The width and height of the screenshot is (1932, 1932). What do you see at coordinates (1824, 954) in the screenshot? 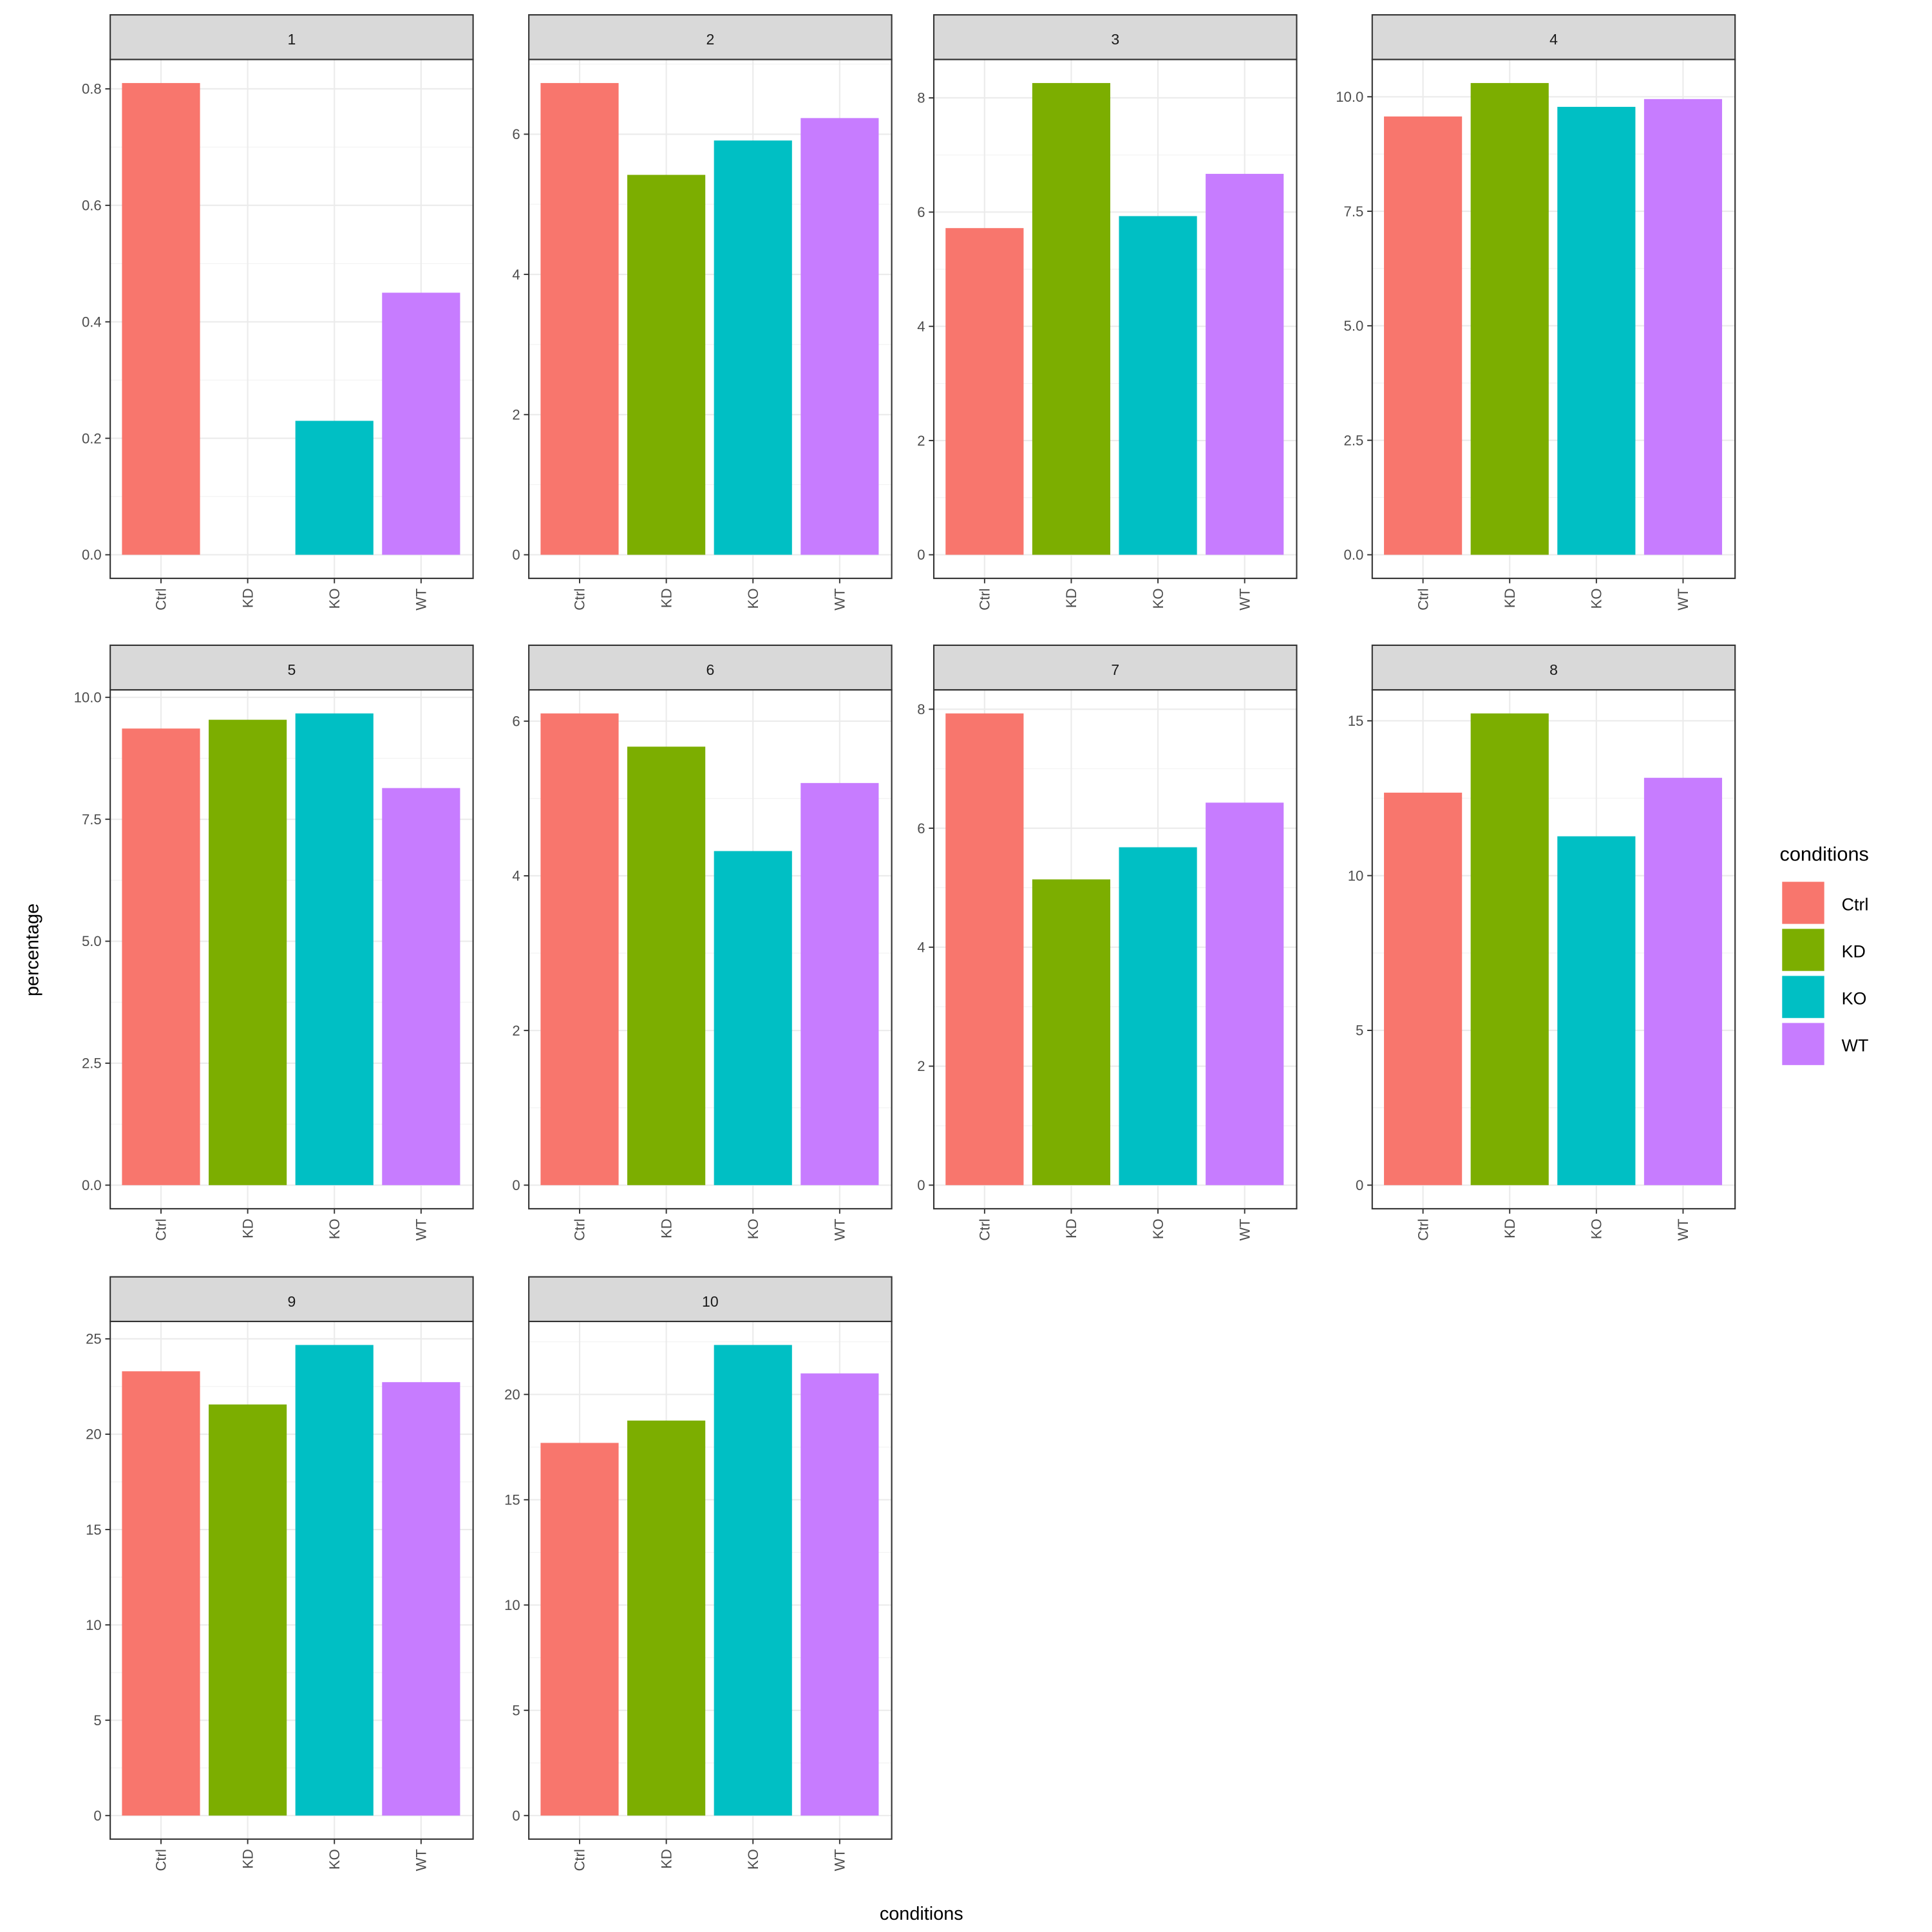
I see `legend: conditions Ctrl KD KO WT` at bounding box center [1824, 954].